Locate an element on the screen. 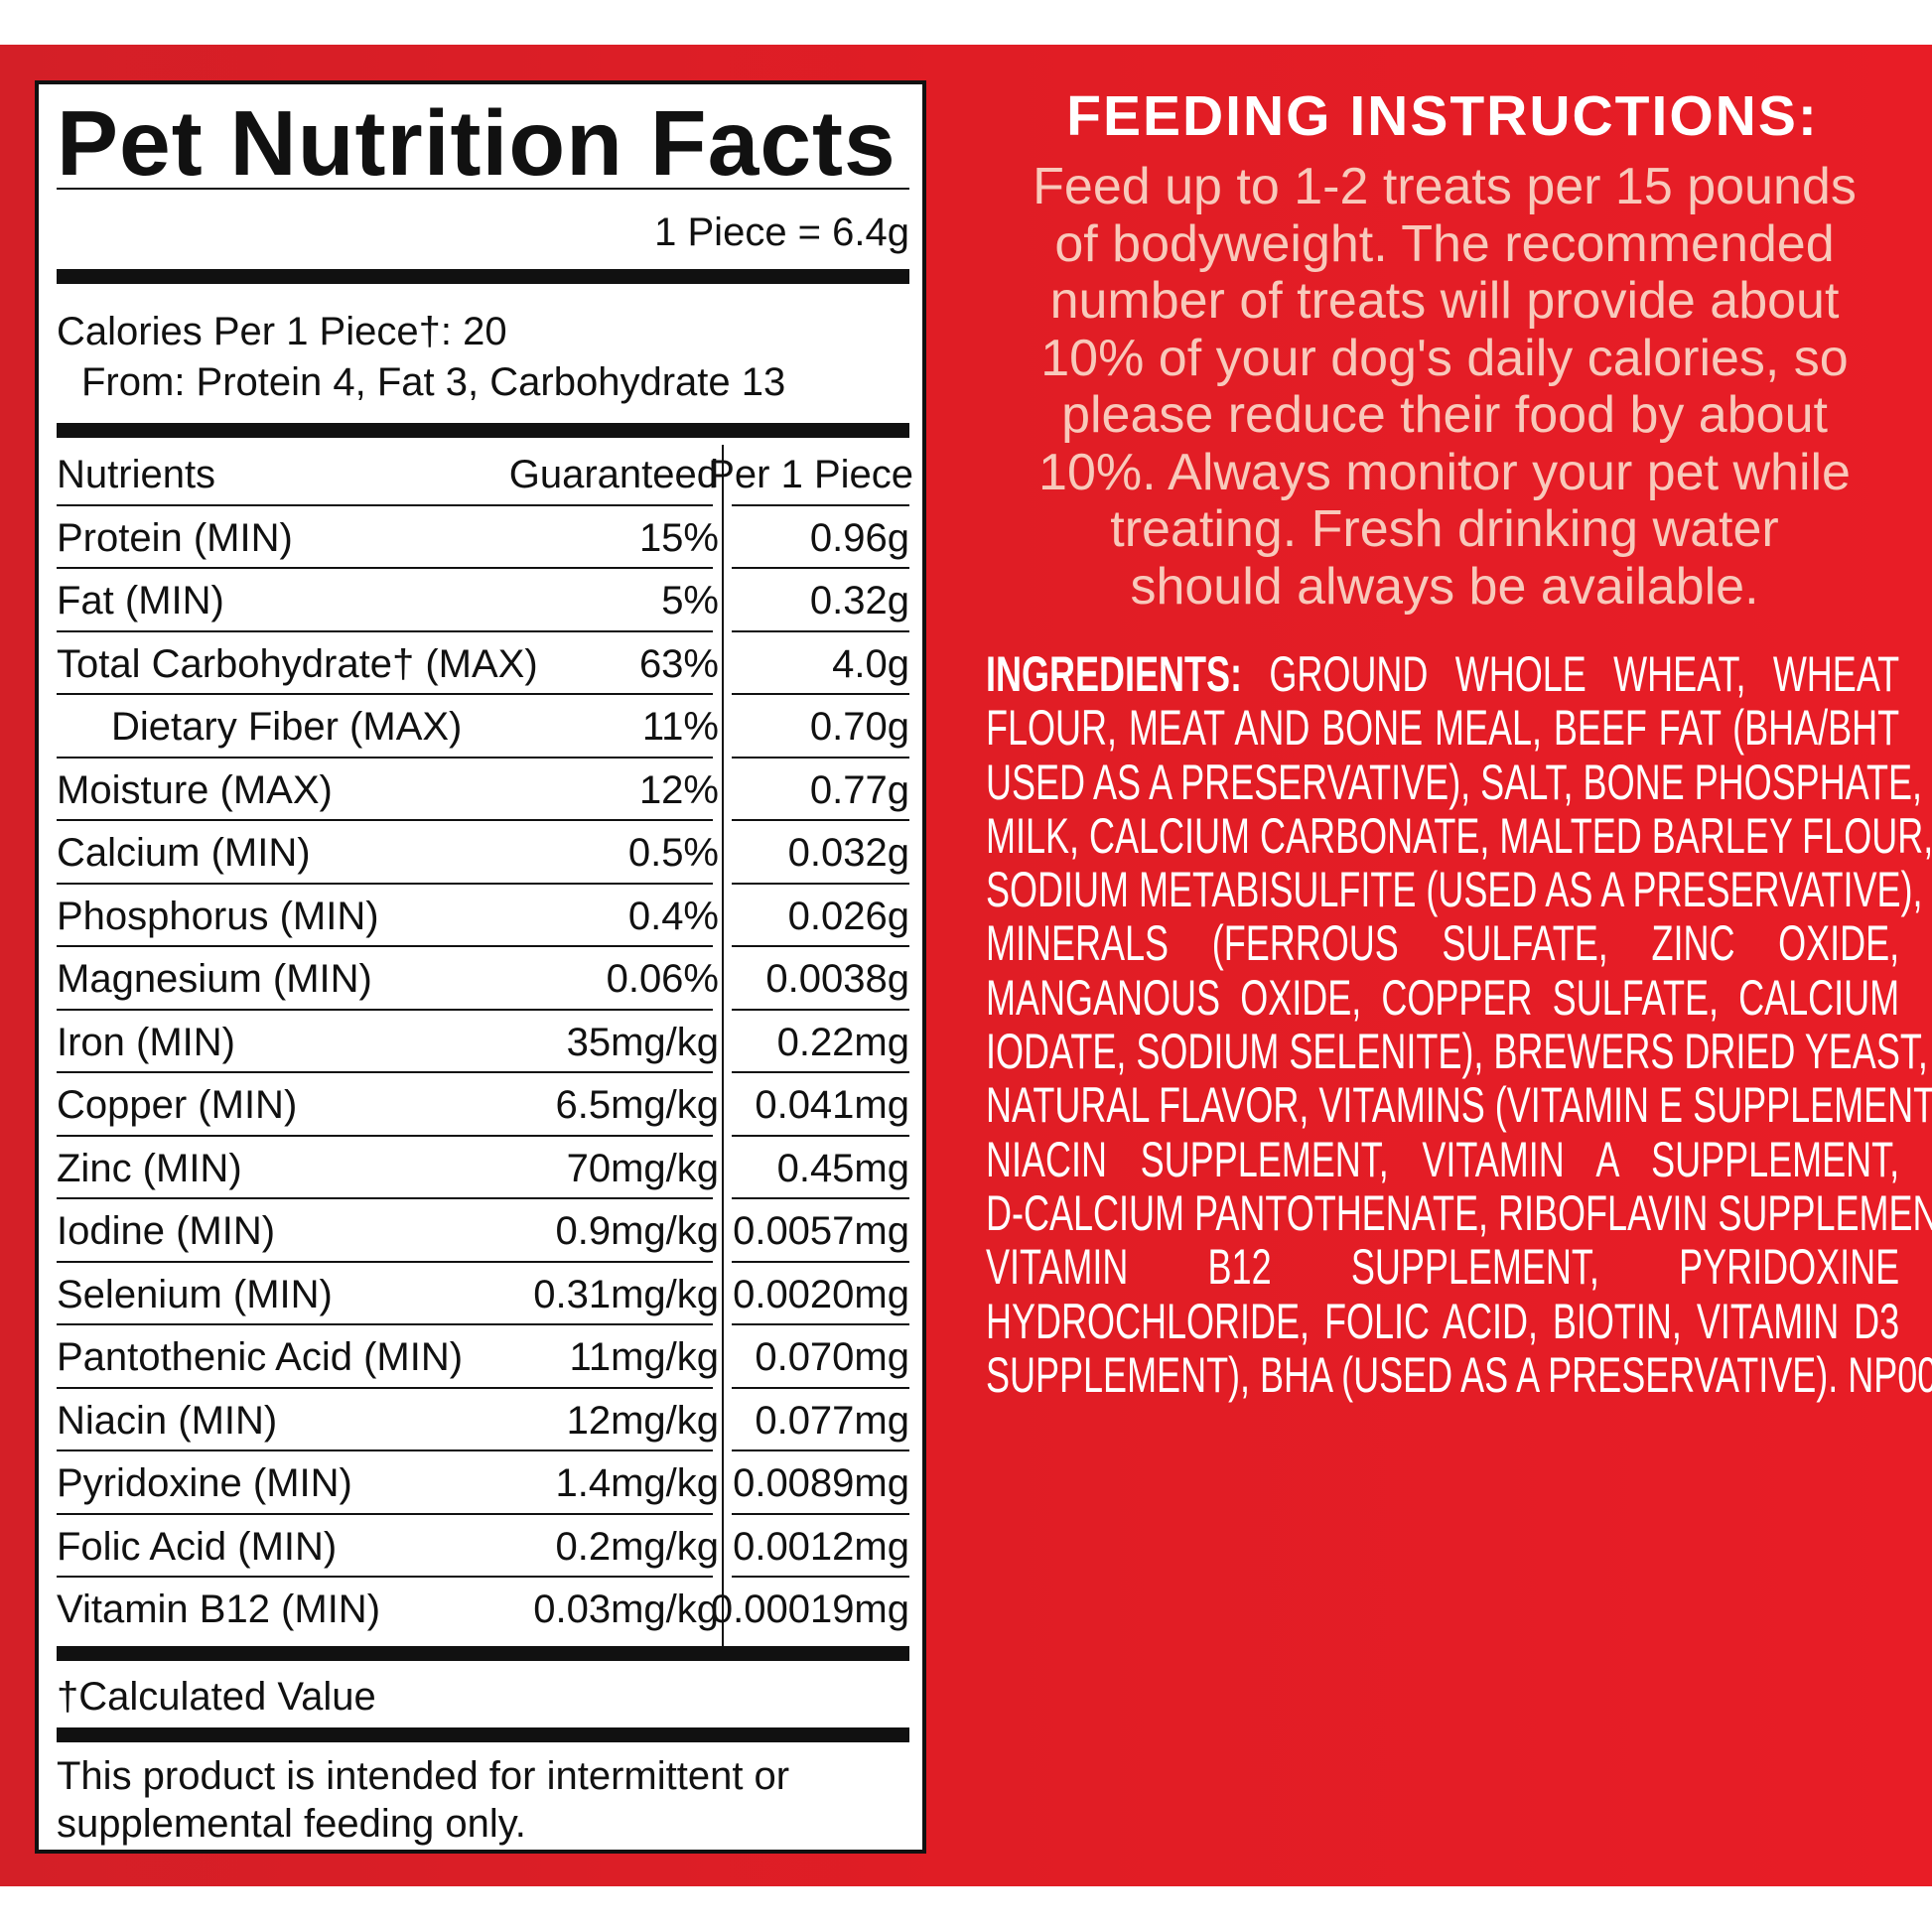 The height and width of the screenshot is (1932, 1932). table-header: Nutrients Guaranteed Per 1 Piece is located at coordinates (485, 474).